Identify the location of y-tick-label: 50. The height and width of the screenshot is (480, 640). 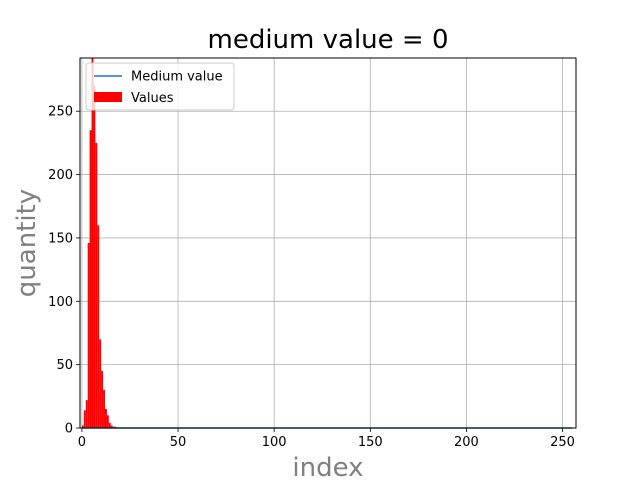
(64, 365).